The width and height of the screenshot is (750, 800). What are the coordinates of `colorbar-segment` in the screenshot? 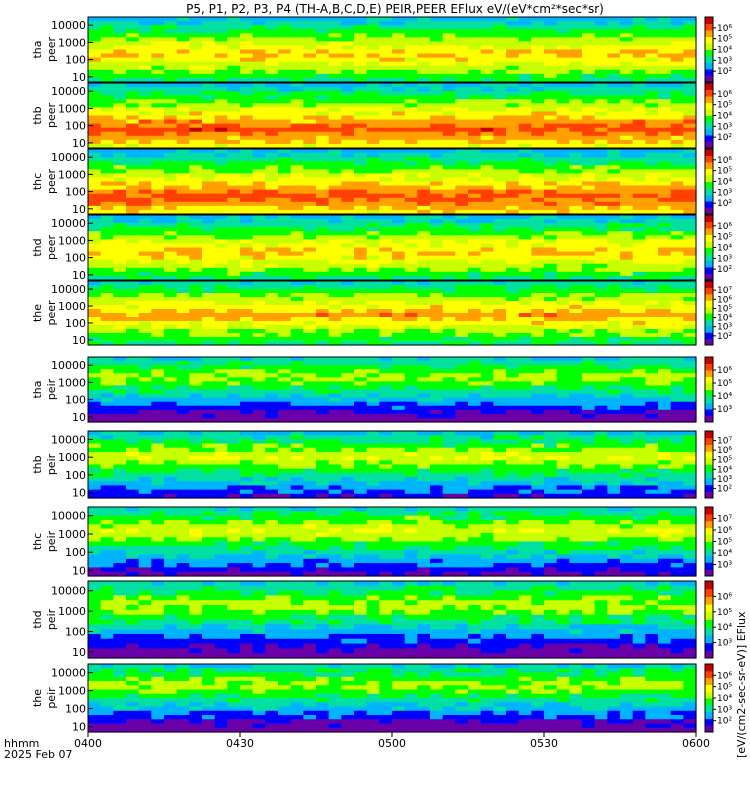 It's located at (709, 393).